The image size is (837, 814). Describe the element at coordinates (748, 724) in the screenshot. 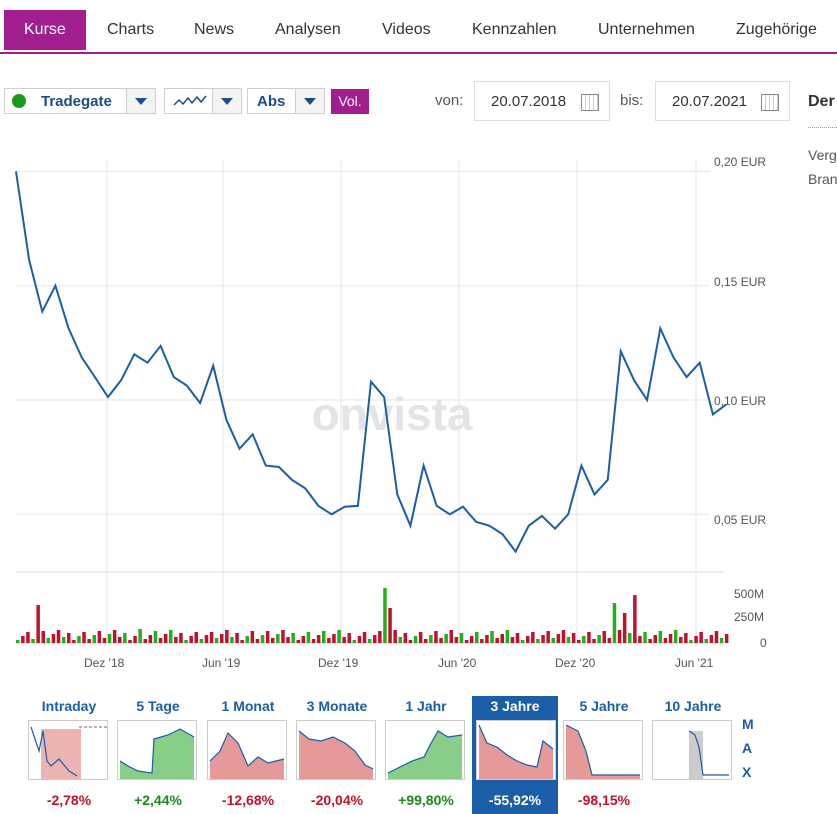

I see `max-button: M` at that location.